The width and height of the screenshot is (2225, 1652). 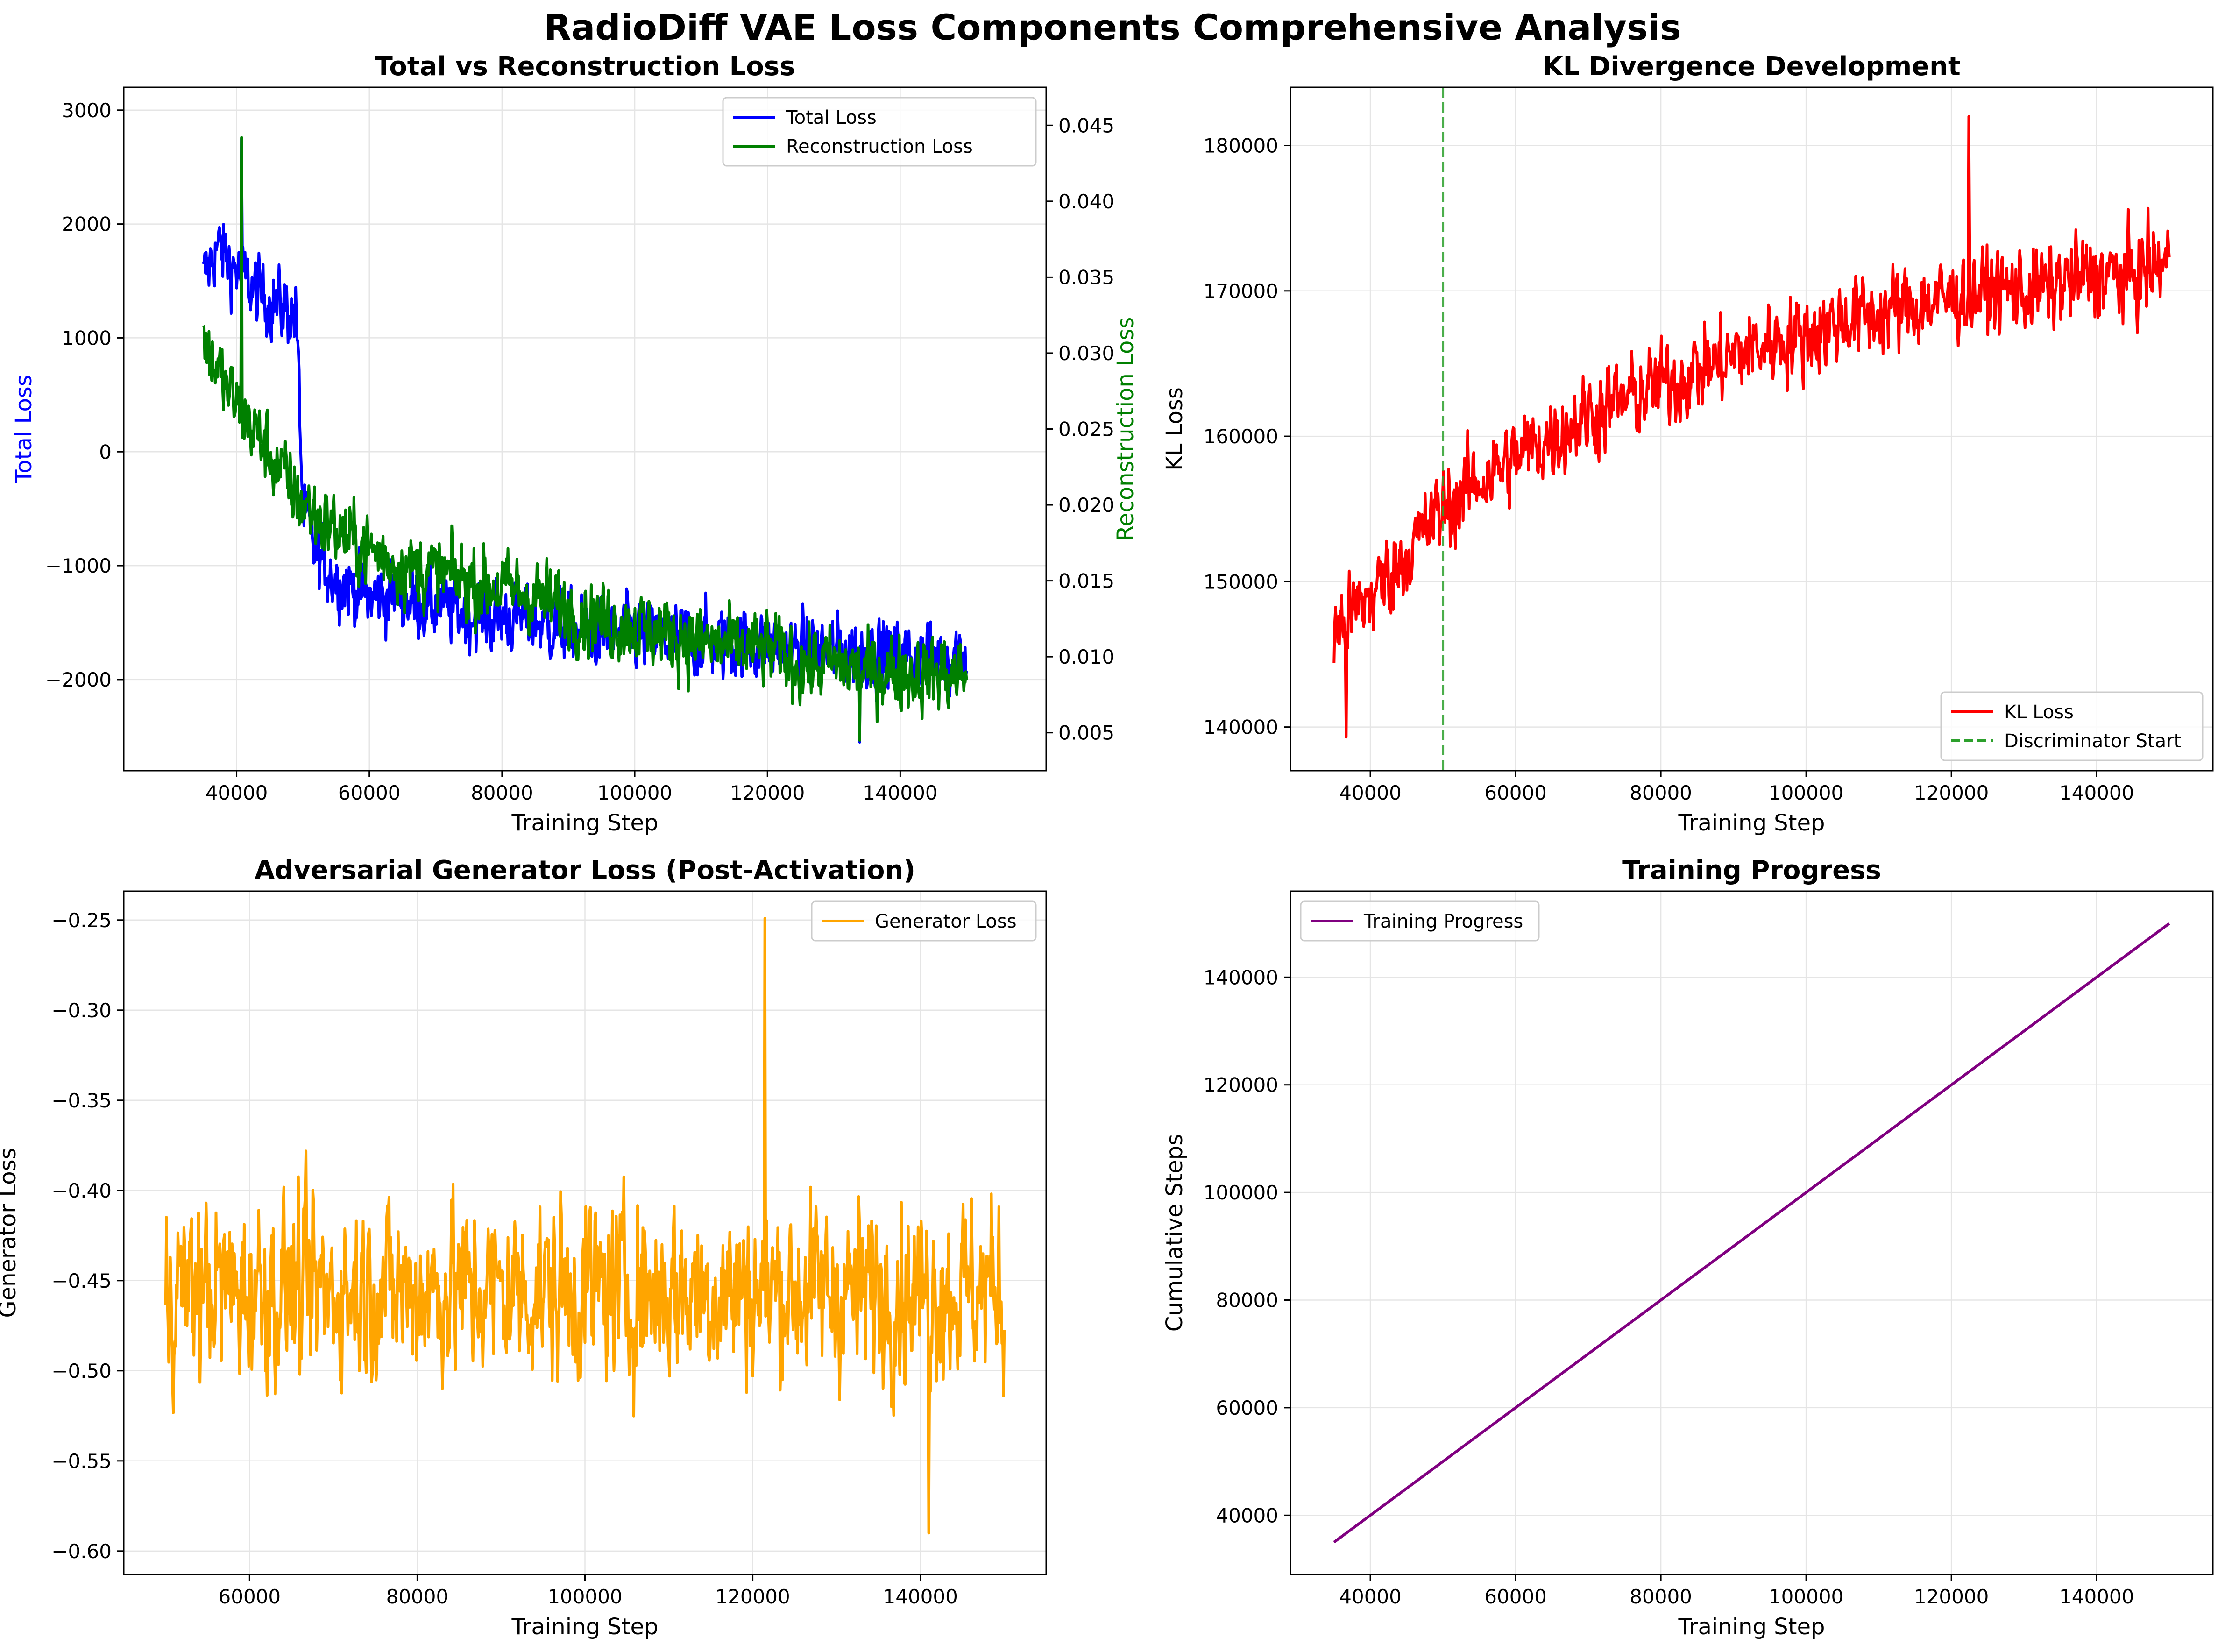 What do you see at coordinates (1175, 429) in the screenshot?
I see `y-axis-label: KL Loss` at bounding box center [1175, 429].